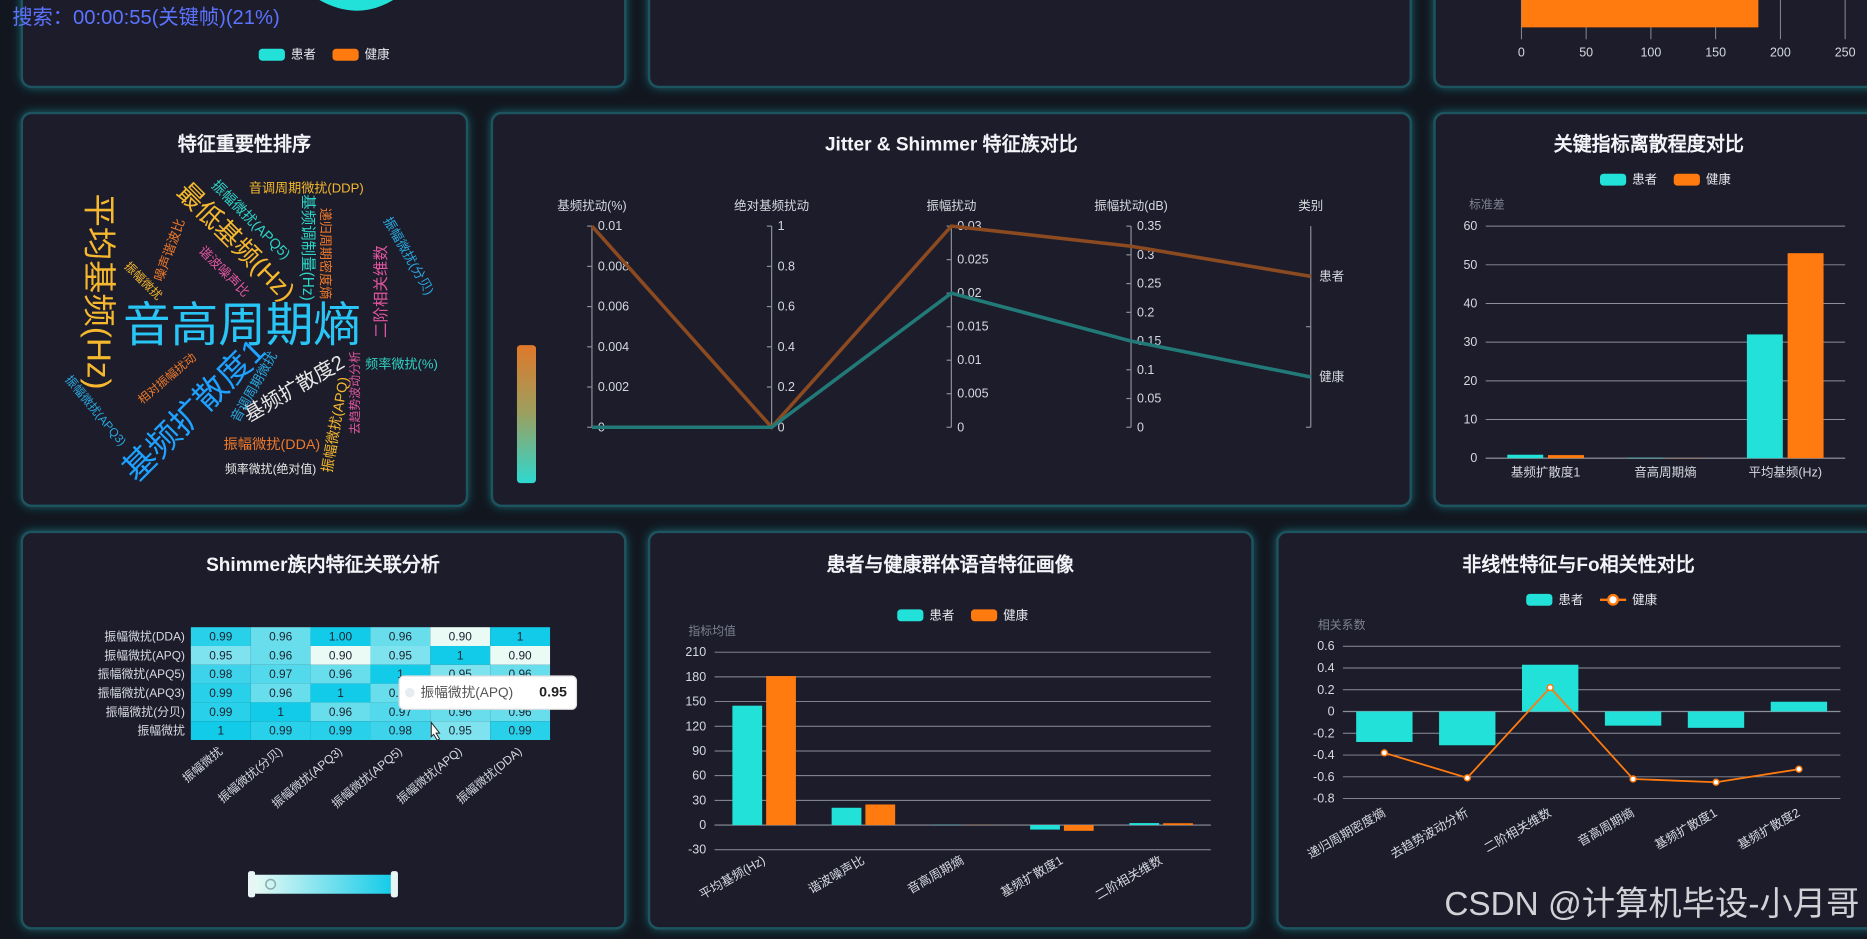 This screenshot has height=939, width=1867. Describe the element at coordinates (695, 677) in the screenshot. I see `y-tick-label: 180` at that location.